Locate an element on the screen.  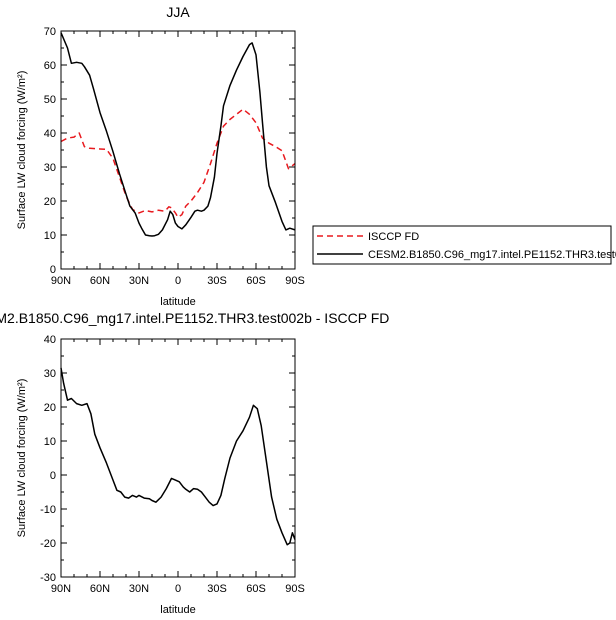
top-y-axis-label: Surface LW cloud forcing (W/m²) is located at coordinates (22, 150).